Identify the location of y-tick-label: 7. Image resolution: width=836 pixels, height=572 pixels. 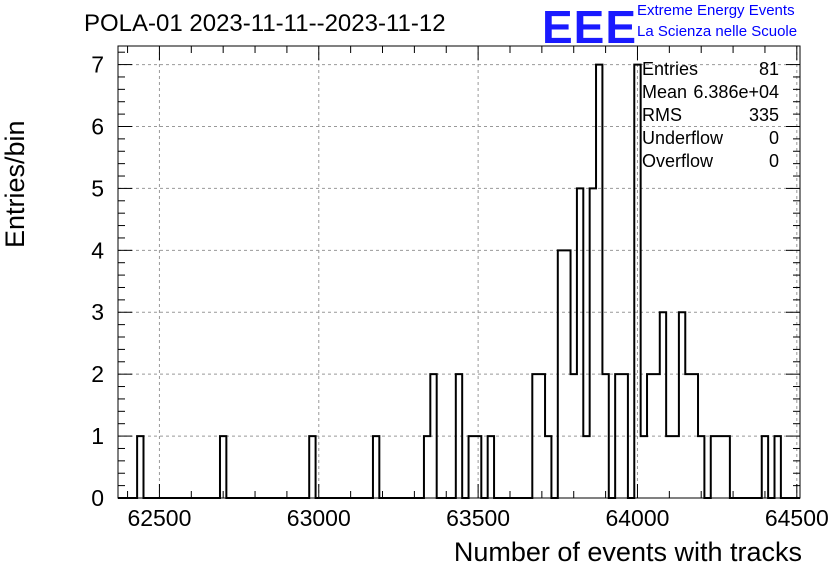
(97, 65).